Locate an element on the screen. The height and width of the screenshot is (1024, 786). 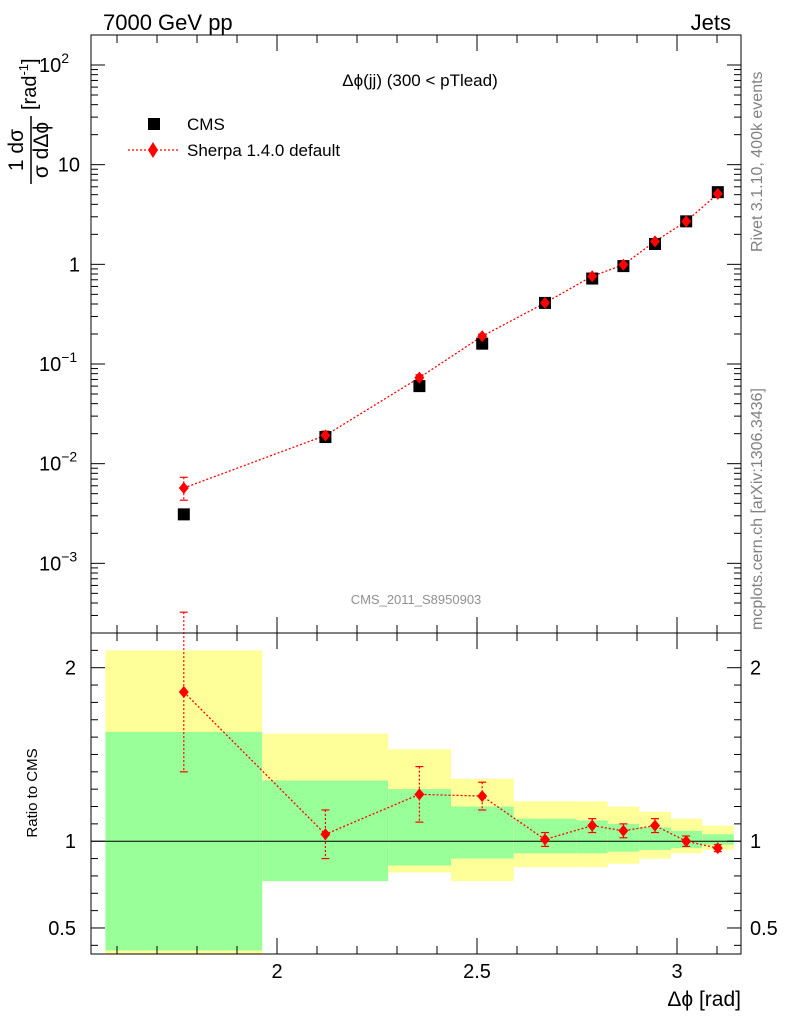
chart-title: Δϕ(jj) (300 < pTlead) is located at coordinates (420, 80).